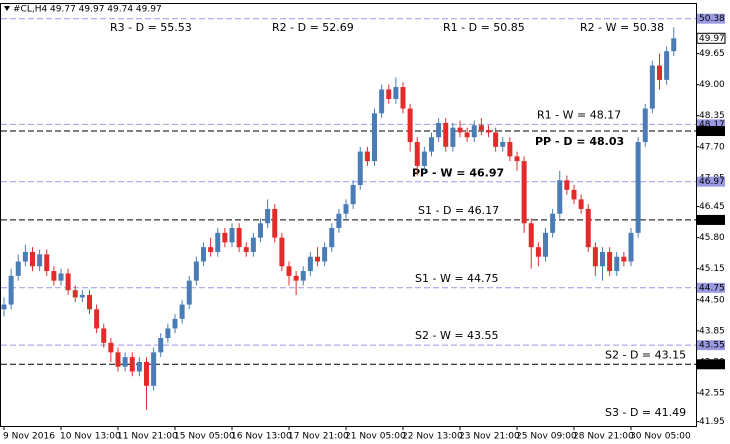 This screenshot has height=444, width=730. What do you see at coordinates (457, 278) in the screenshot?
I see `level-label: S1 - W = 44.75` at bounding box center [457, 278].